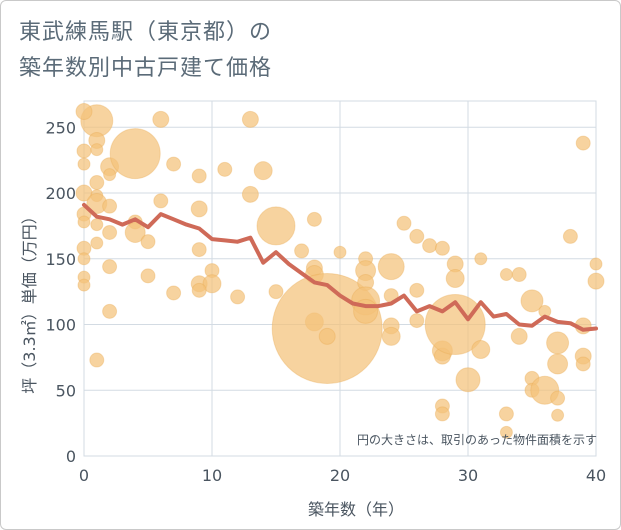 Image resolution: width=621 pixels, height=530 pixels. What do you see at coordinates (60, 193) in the screenshot?
I see `y-tick-label: 200` at bounding box center [60, 193].